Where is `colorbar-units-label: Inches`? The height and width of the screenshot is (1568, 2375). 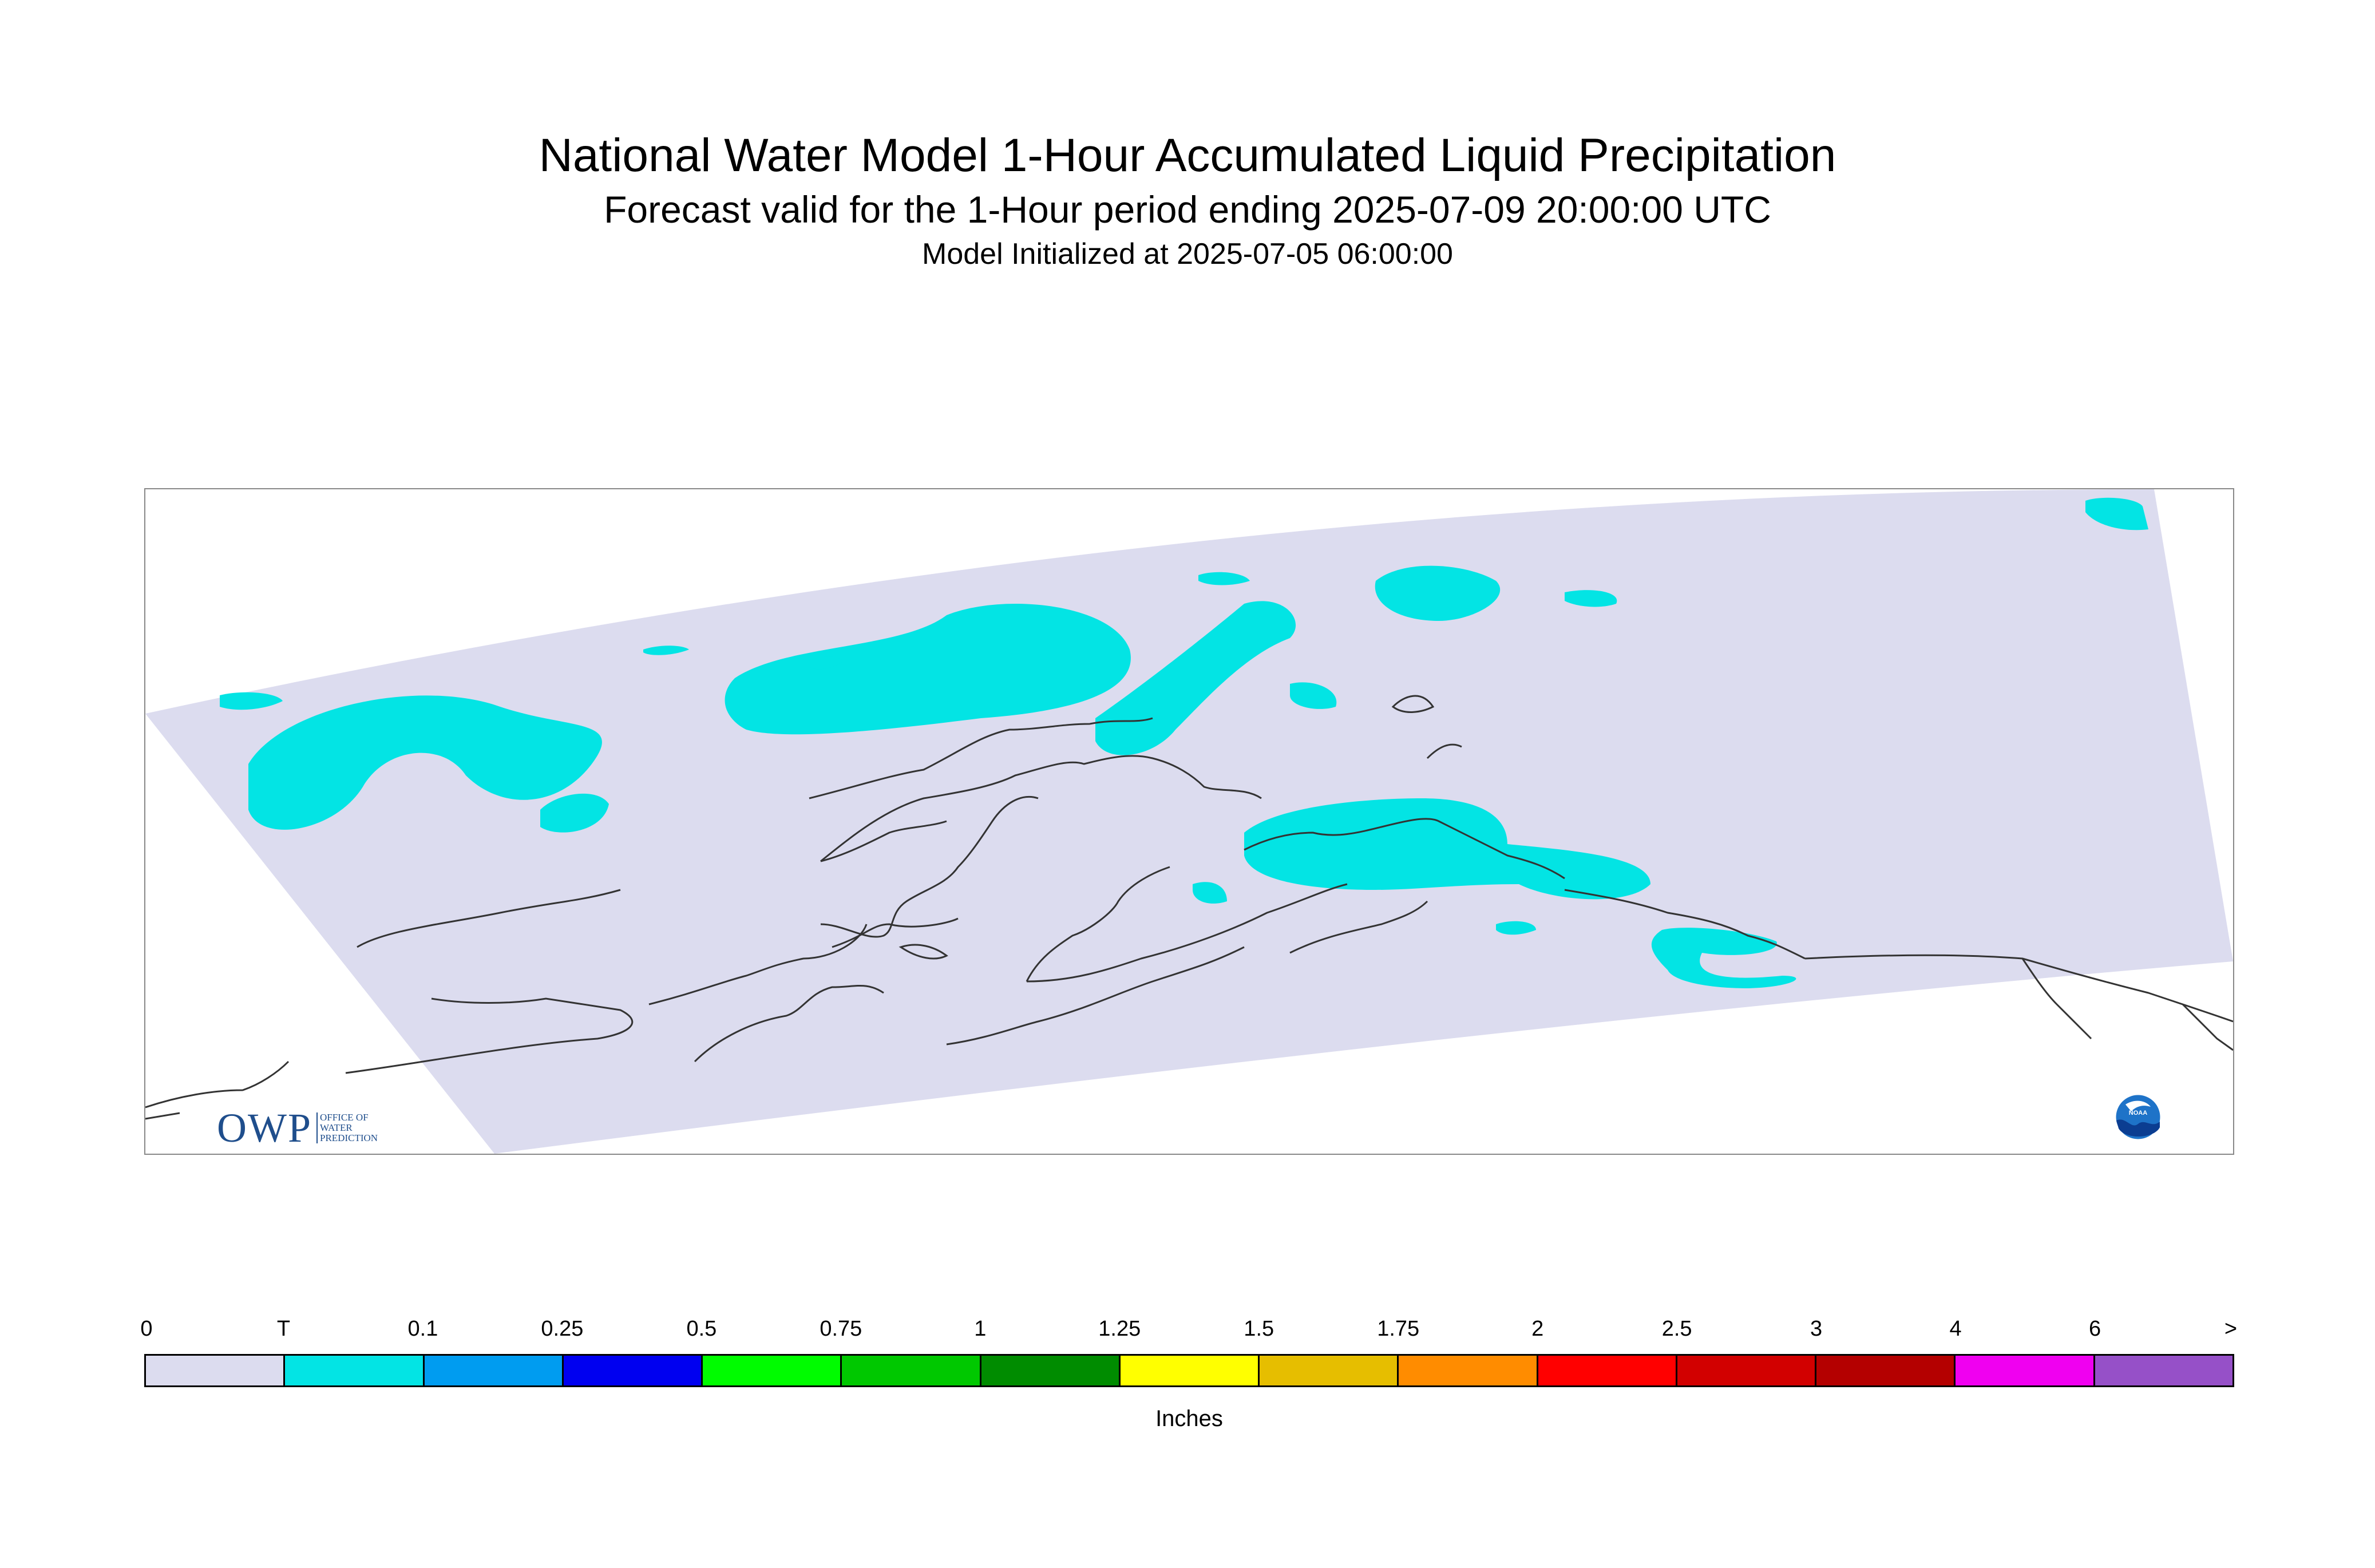 colorbar-units-label: Inches is located at coordinates (1189, 1418).